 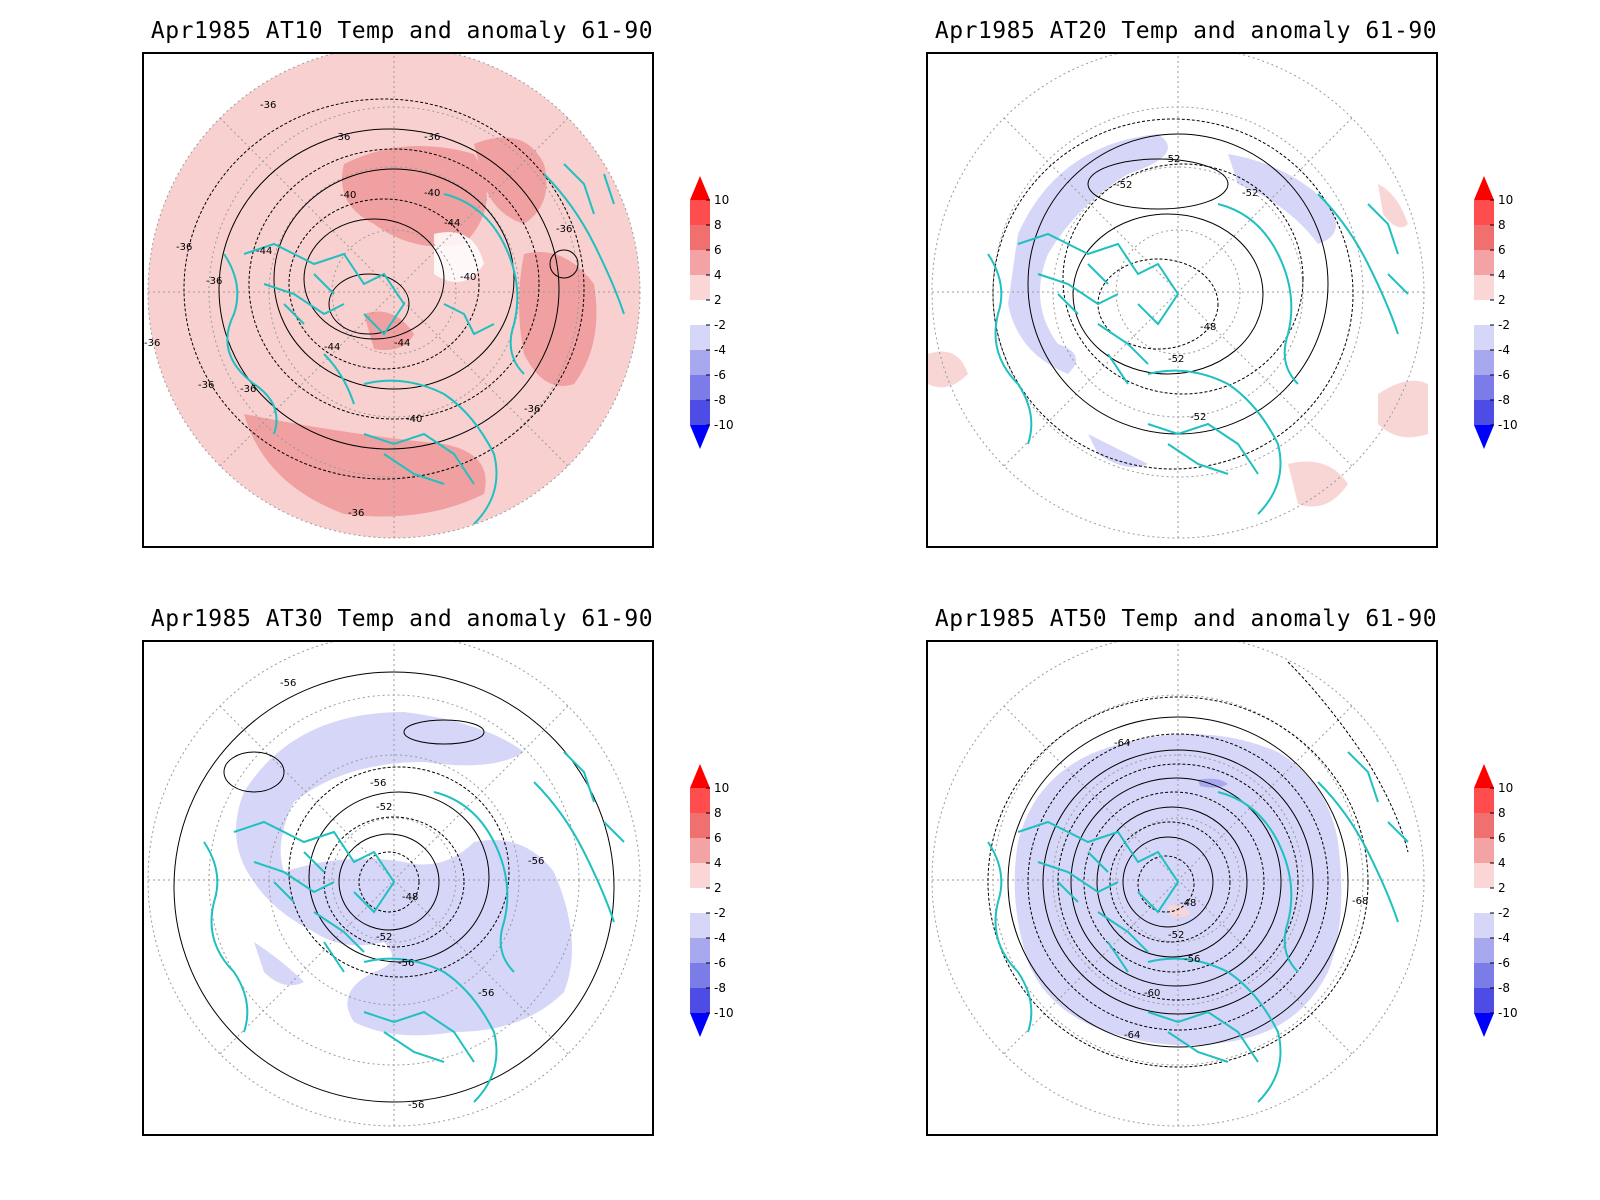 I want to click on panel-title: Apr1985 AT10 Temp and anomaly 61-90, so click(x=402, y=31).